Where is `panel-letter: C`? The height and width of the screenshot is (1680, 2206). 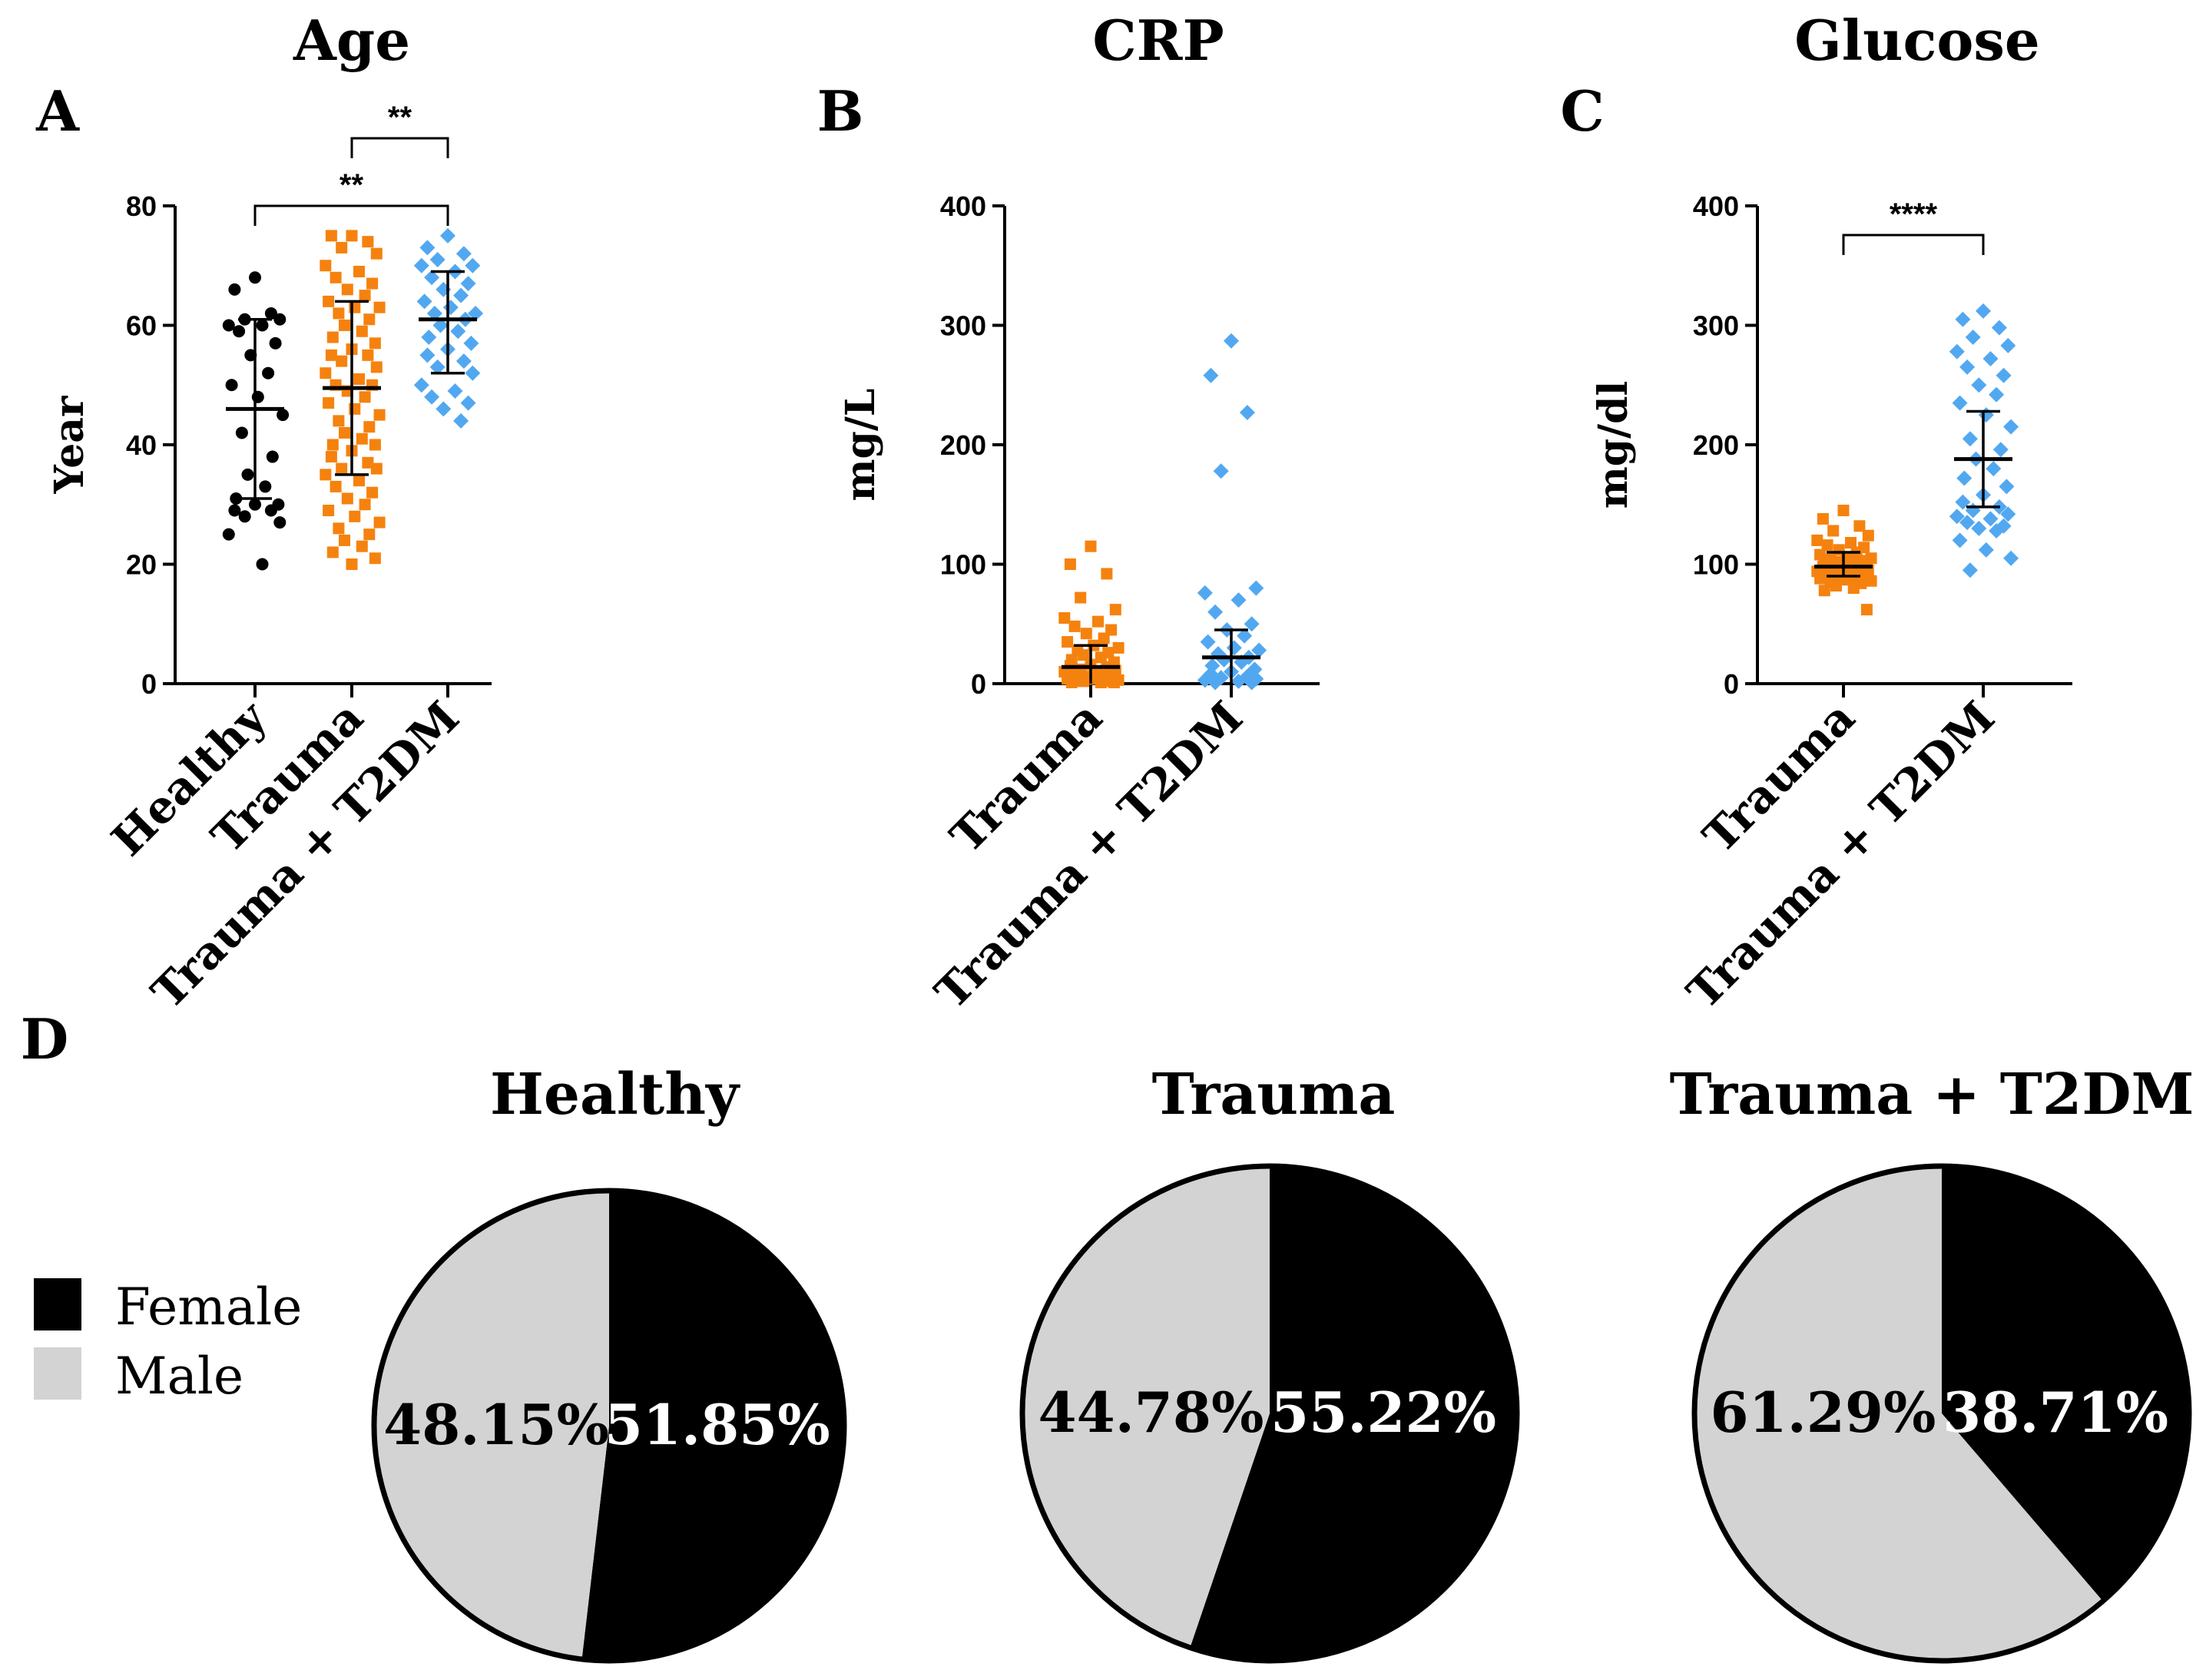
panel-letter: C is located at coordinates (1582, 111).